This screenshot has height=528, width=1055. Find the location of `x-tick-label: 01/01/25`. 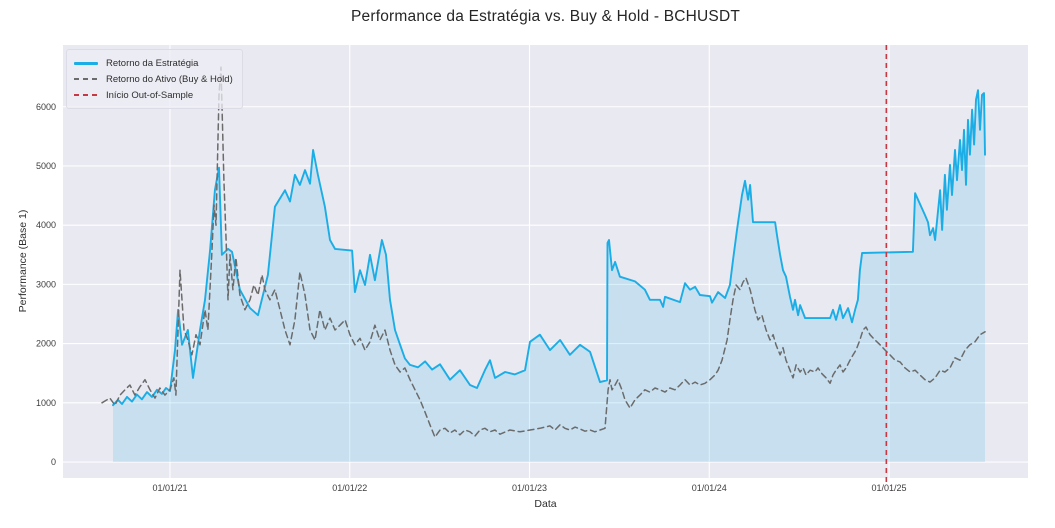

x-tick-label: 01/01/25 is located at coordinates (889, 488).